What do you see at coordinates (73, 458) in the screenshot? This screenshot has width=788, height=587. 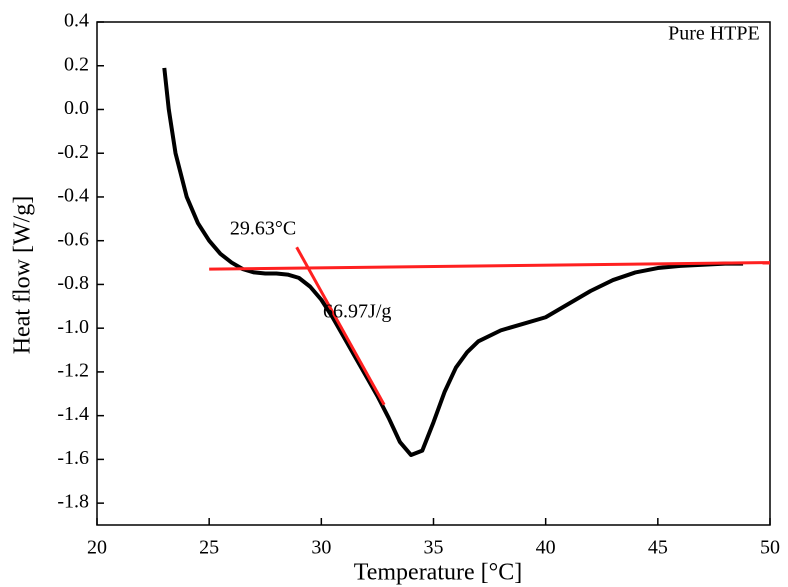 I see `y-tick-label: -1.6` at bounding box center [73, 458].